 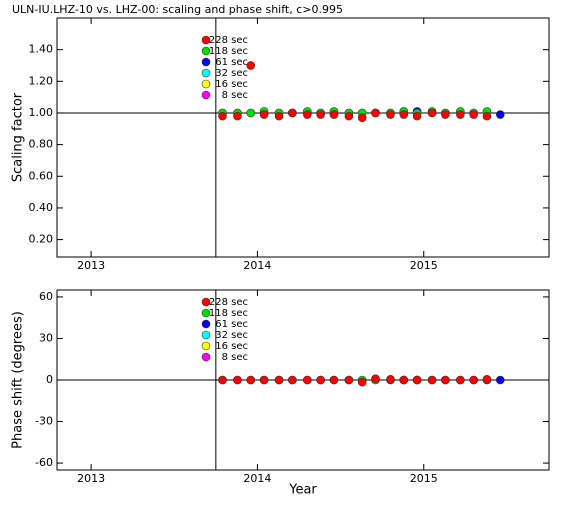 I want to click on y-tick-label: 0.80, so click(x=41, y=144).